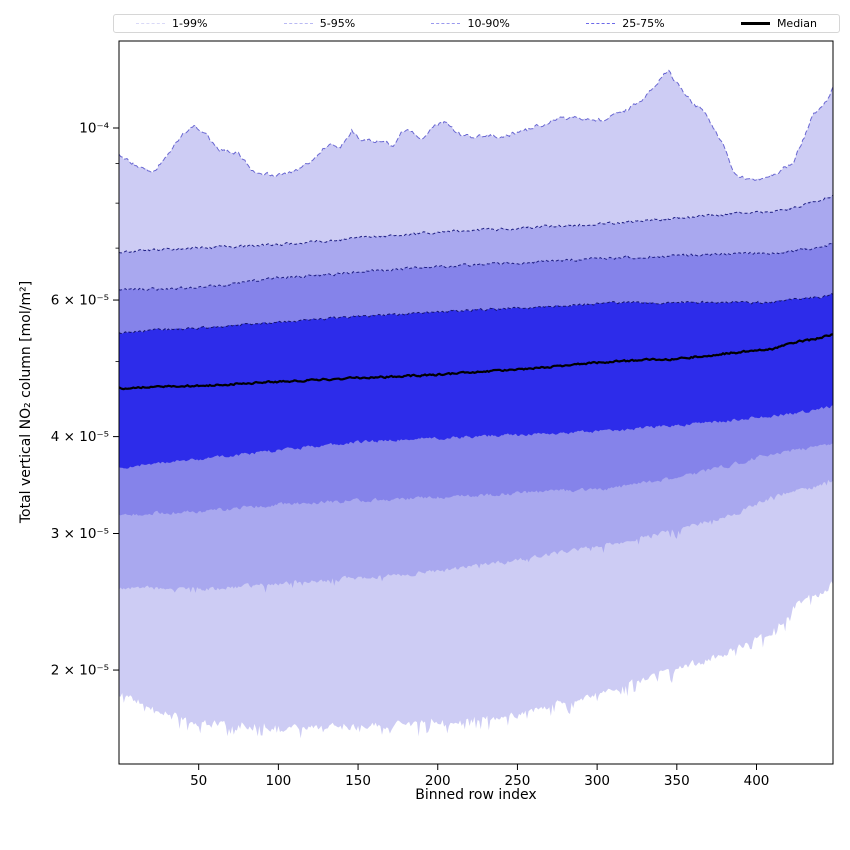 This screenshot has width=850, height=850. What do you see at coordinates (643, 23) in the screenshot?
I see `legend-item-label: 25-75%` at bounding box center [643, 23].